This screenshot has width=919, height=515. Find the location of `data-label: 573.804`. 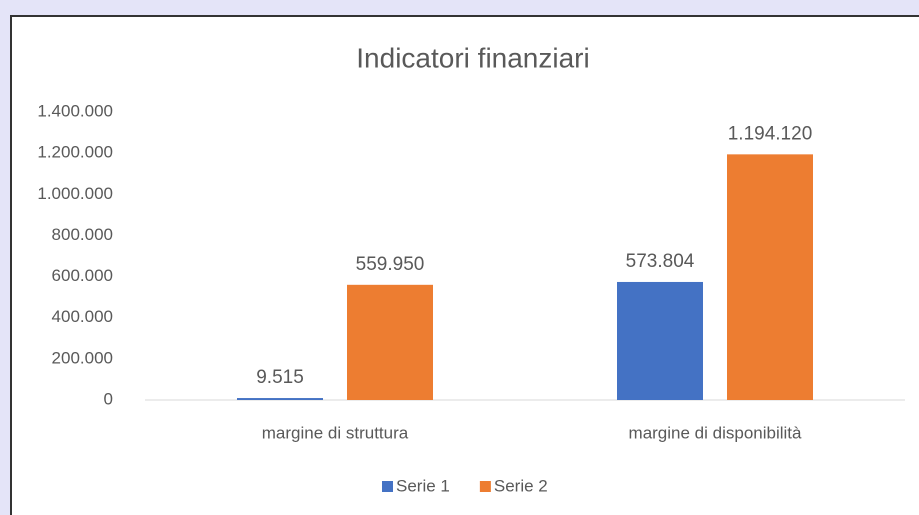

data-label: 573.804 is located at coordinates (660, 261).